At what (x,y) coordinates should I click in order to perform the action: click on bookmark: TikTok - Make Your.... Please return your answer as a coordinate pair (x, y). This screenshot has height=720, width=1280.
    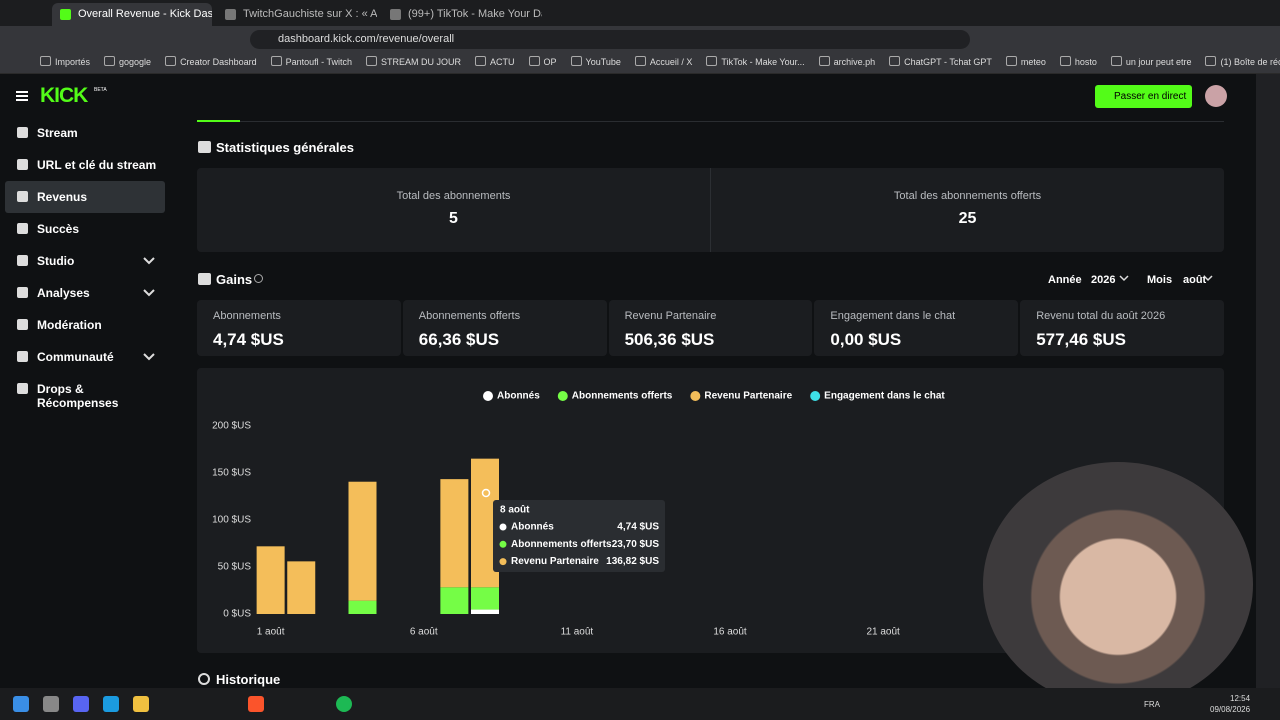
    Looking at the image, I should click on (755, 64).